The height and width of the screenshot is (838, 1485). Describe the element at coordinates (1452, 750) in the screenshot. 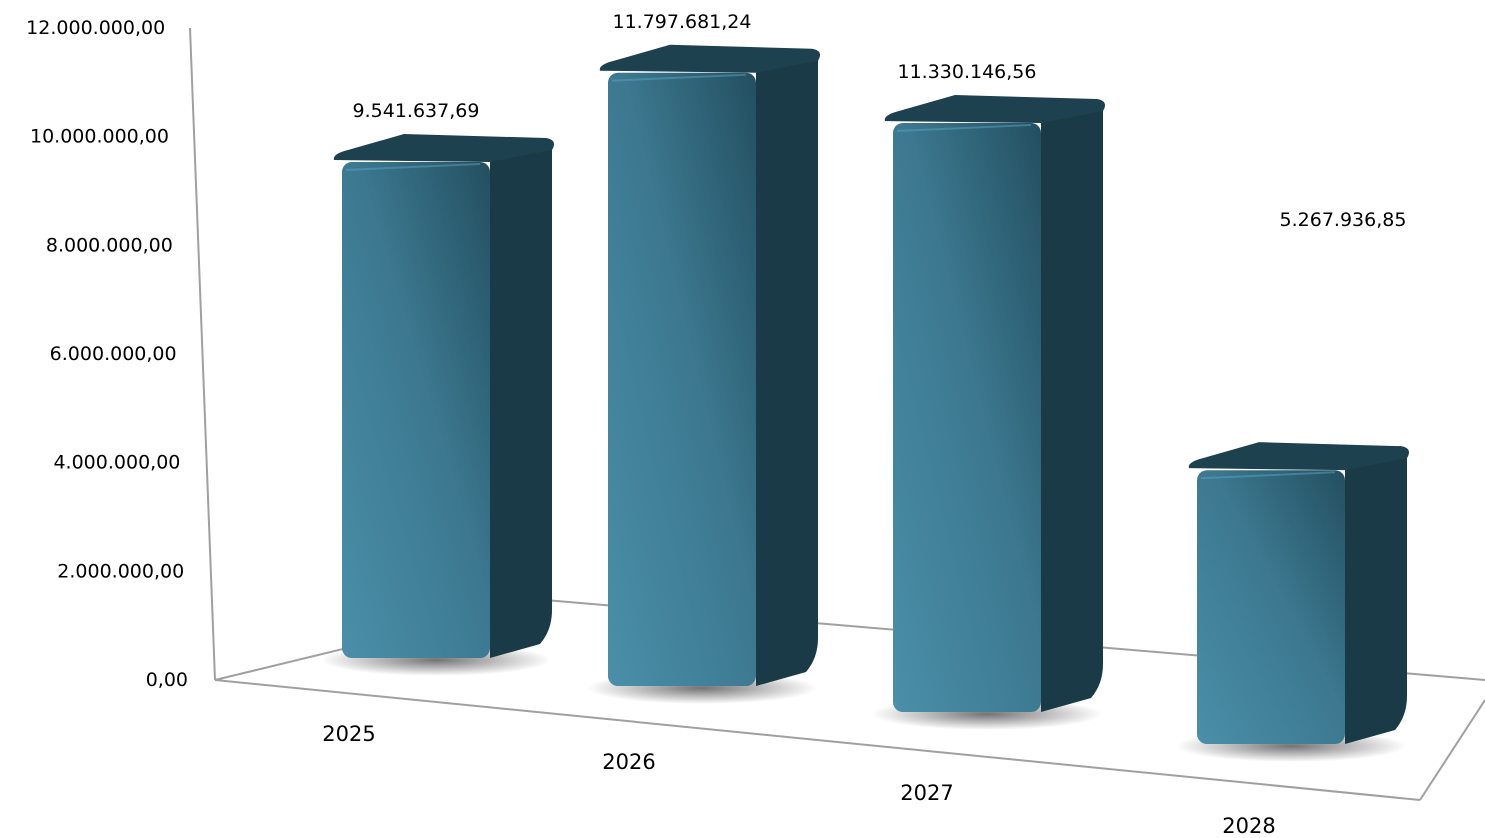

I see `floor-right-edge` at that location.